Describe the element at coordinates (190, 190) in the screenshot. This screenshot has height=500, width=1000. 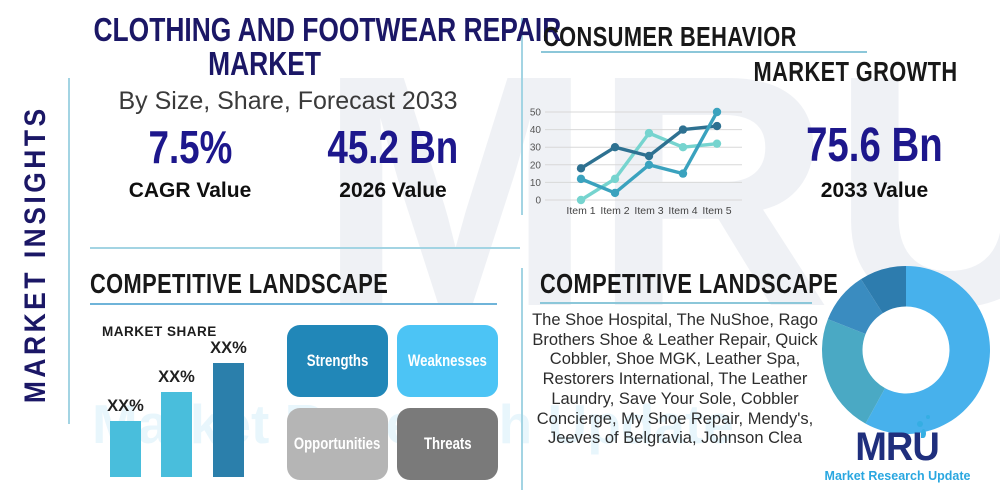
I see `cagr-label: CAGR Value` at that location.